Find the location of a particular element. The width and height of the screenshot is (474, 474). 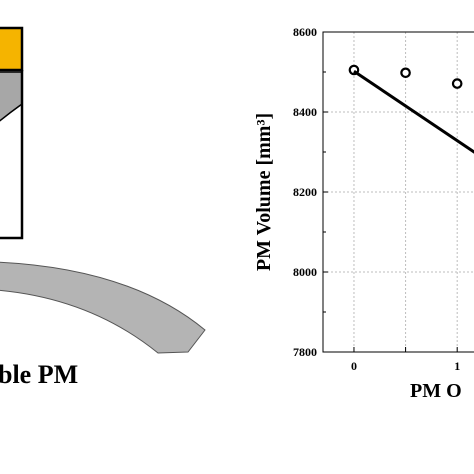

rotor-cavity-outline is located at coordinates (12, 155).